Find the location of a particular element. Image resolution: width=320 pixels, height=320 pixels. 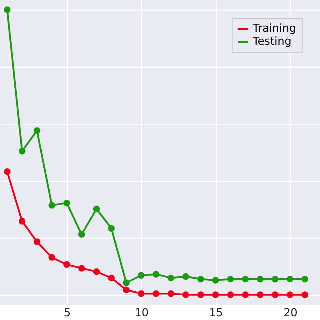

legend-label: Testing is located at coordinates (272, 41).